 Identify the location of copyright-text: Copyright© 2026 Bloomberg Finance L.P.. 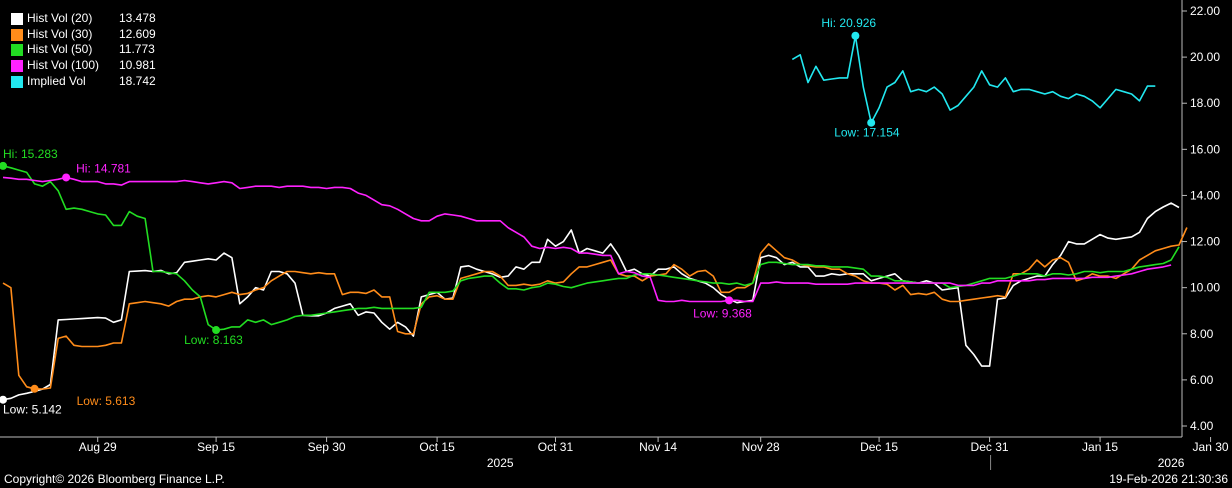
(114, 479).